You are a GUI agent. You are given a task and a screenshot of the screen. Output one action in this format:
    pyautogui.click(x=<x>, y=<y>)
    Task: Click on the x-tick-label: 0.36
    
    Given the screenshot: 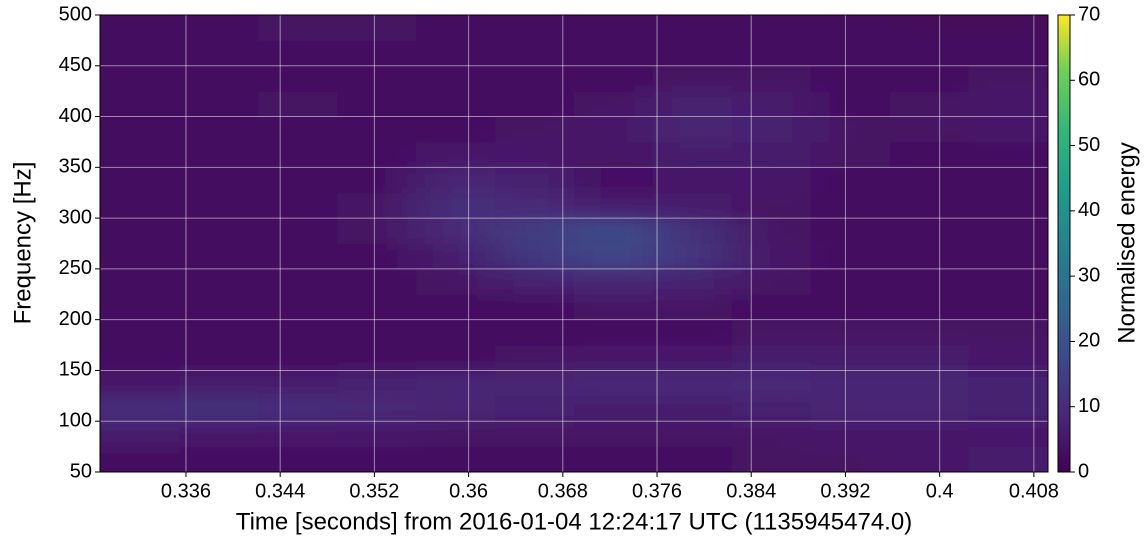 What is the action you would take?
    pyautogui.click(x=468, y=491)
    